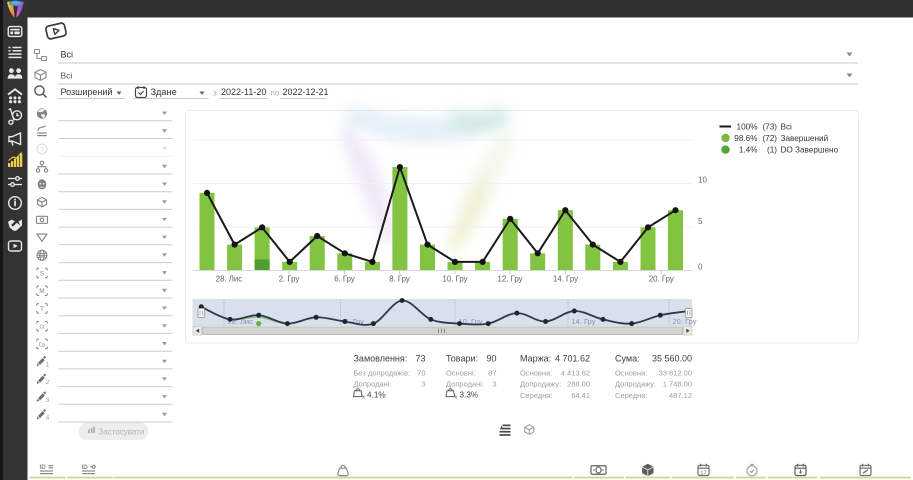 The height and width of the screenshot is (480, 913). I want to click on svg-text: S, so click(42, 273).